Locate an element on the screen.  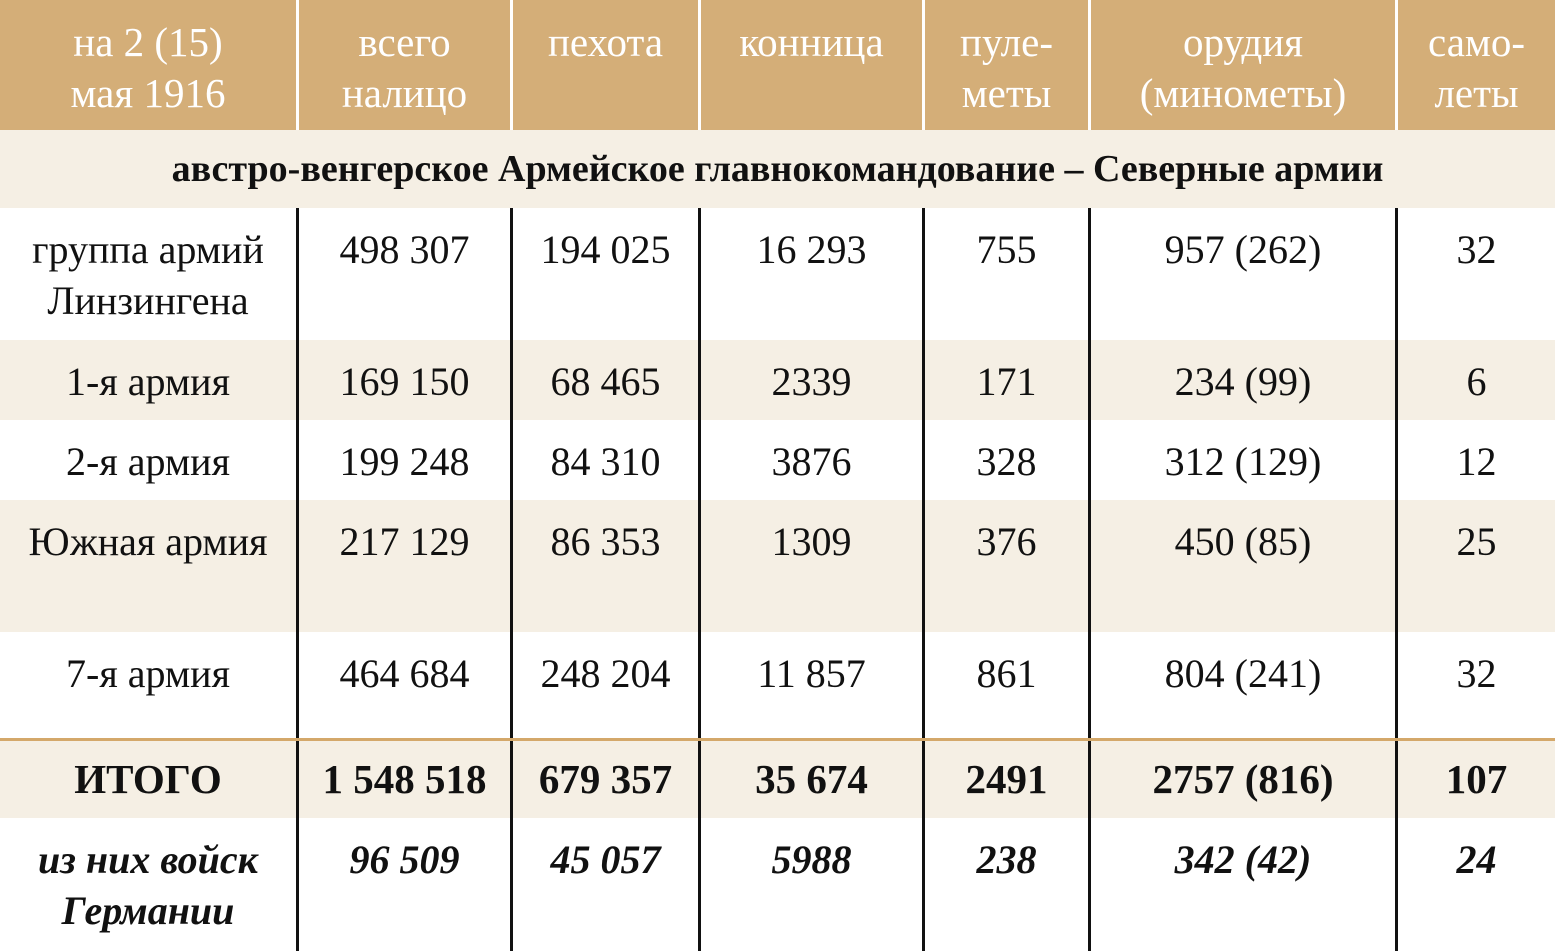
header-line: налицо is located at coordinates (404, 93).